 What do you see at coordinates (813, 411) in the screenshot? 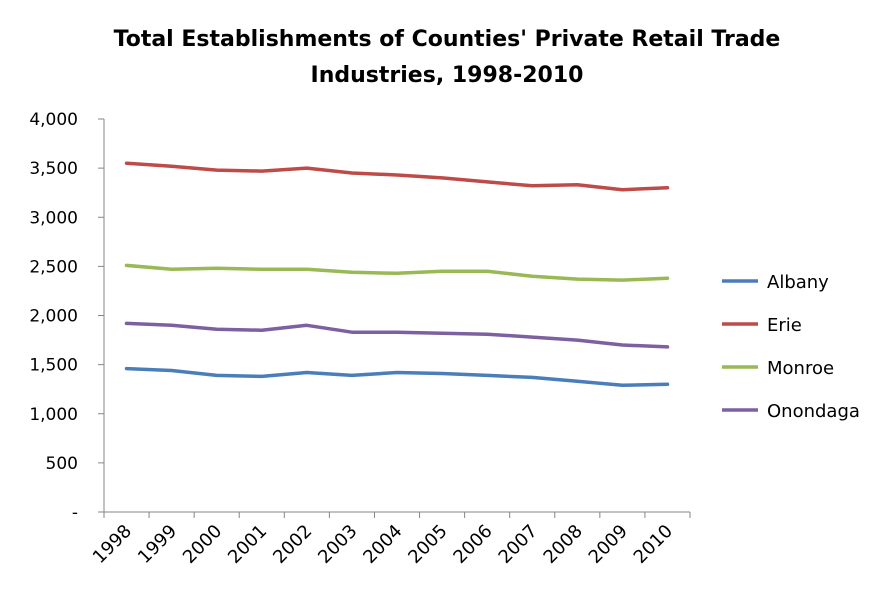
I see `legend-label-onondaga: Onondaga` at bounding box center [813, 411].